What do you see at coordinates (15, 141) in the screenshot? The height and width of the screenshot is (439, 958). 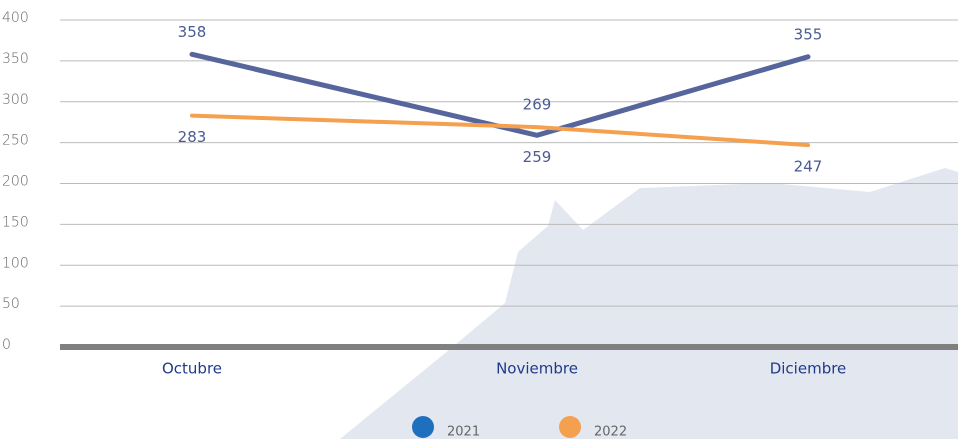 I see `y-tick-label: 250` at bounding box center [15, 141].